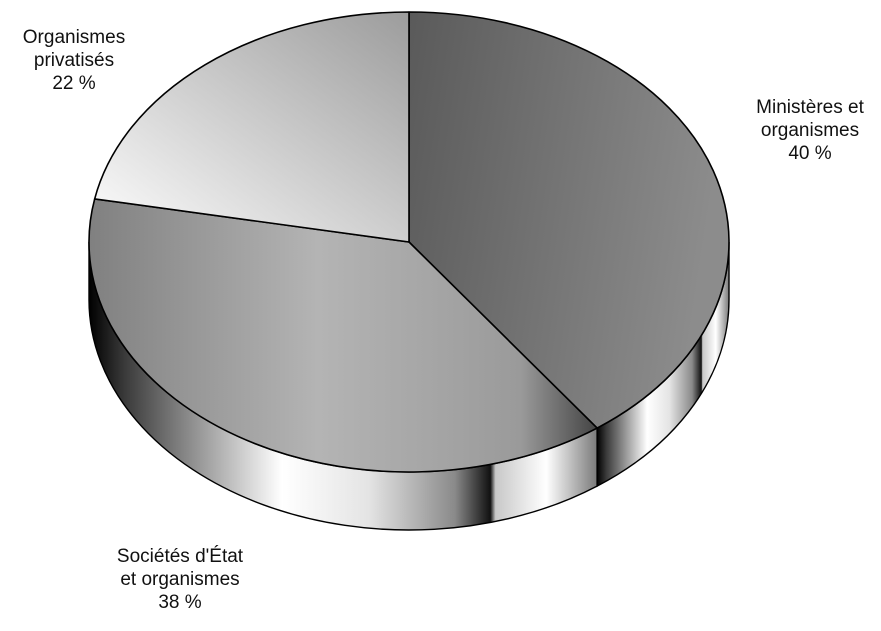  I want to click on slice-label-line-2: organismes, so click(810, 130).